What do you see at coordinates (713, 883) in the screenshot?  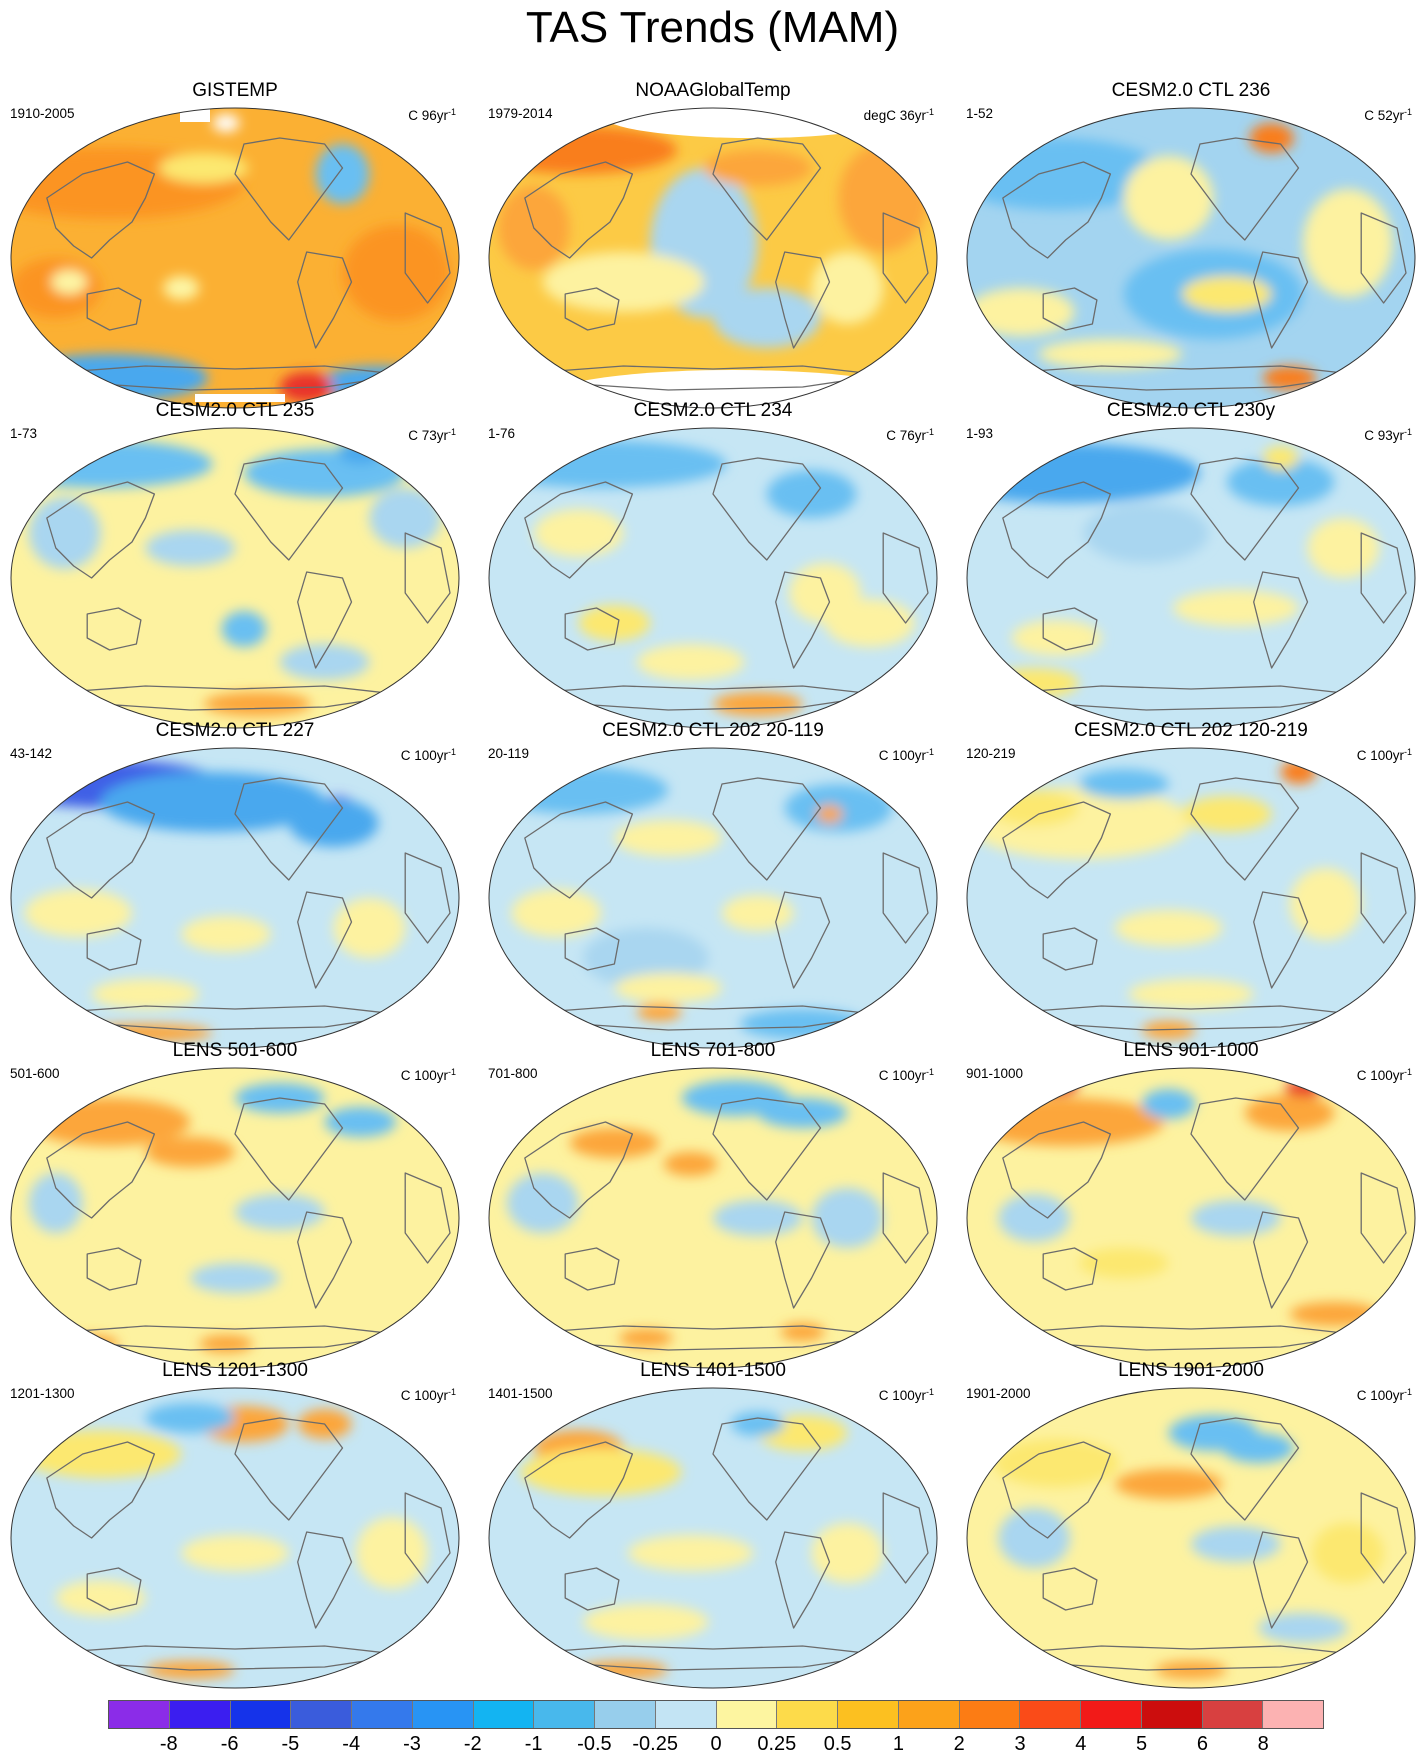 I see `map-panel: CESM2.0 CTL 202 20-119 20-119 C 100yr-1` at bounding box center [713, 883].